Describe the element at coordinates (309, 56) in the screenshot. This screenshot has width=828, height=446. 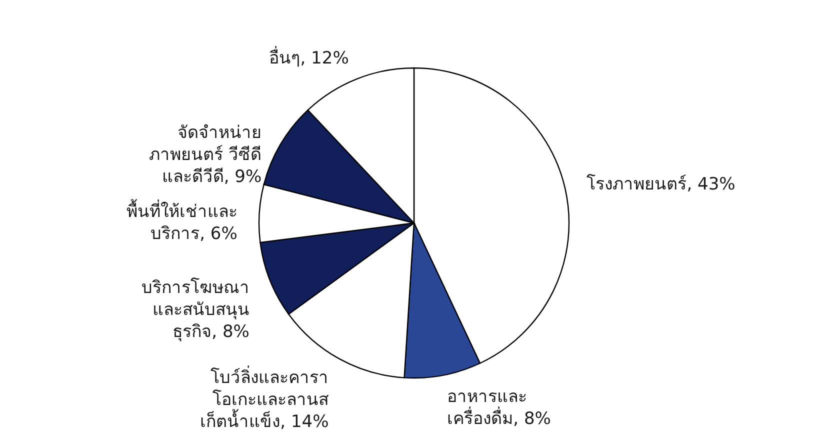
I see `slice-label: อื่นๆ, 12%` at that location.